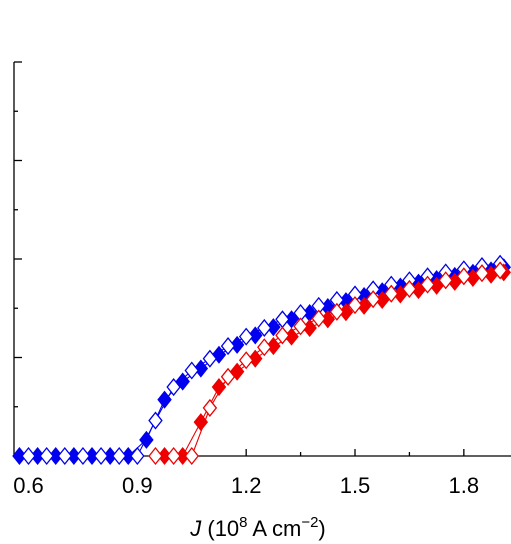 This screenshot has height=544, width=511. What do you see at coordinates (355, 485) in the screenshot?
I see `x-tick-label: 1.5` at bounding box center [355, 485].